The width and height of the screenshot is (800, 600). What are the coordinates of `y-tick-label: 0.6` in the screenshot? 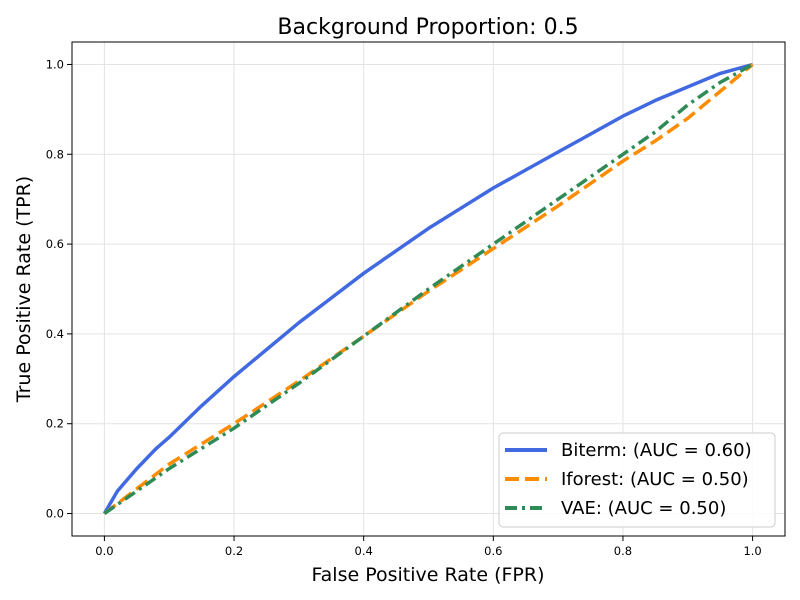 It's located at (55, 244).